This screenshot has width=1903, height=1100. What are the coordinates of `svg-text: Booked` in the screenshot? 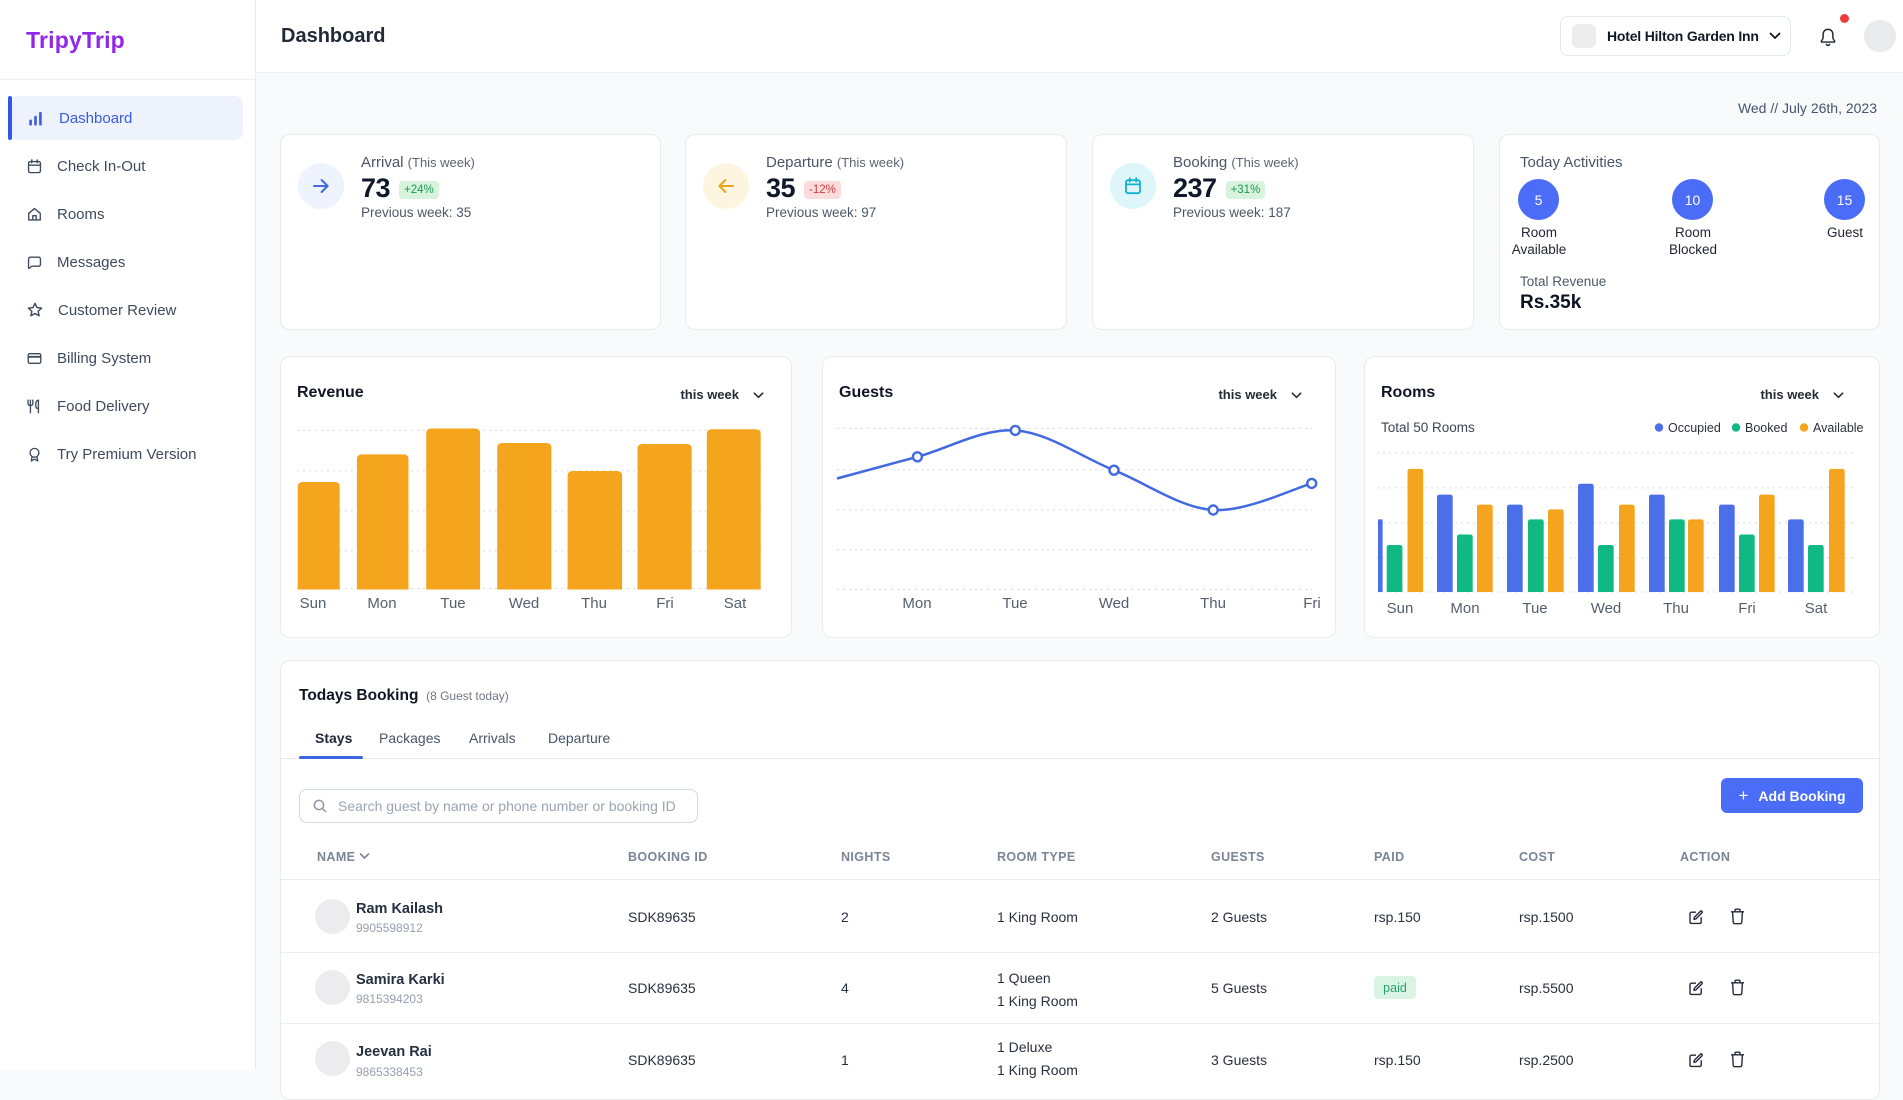 It's located at (1766, 428).